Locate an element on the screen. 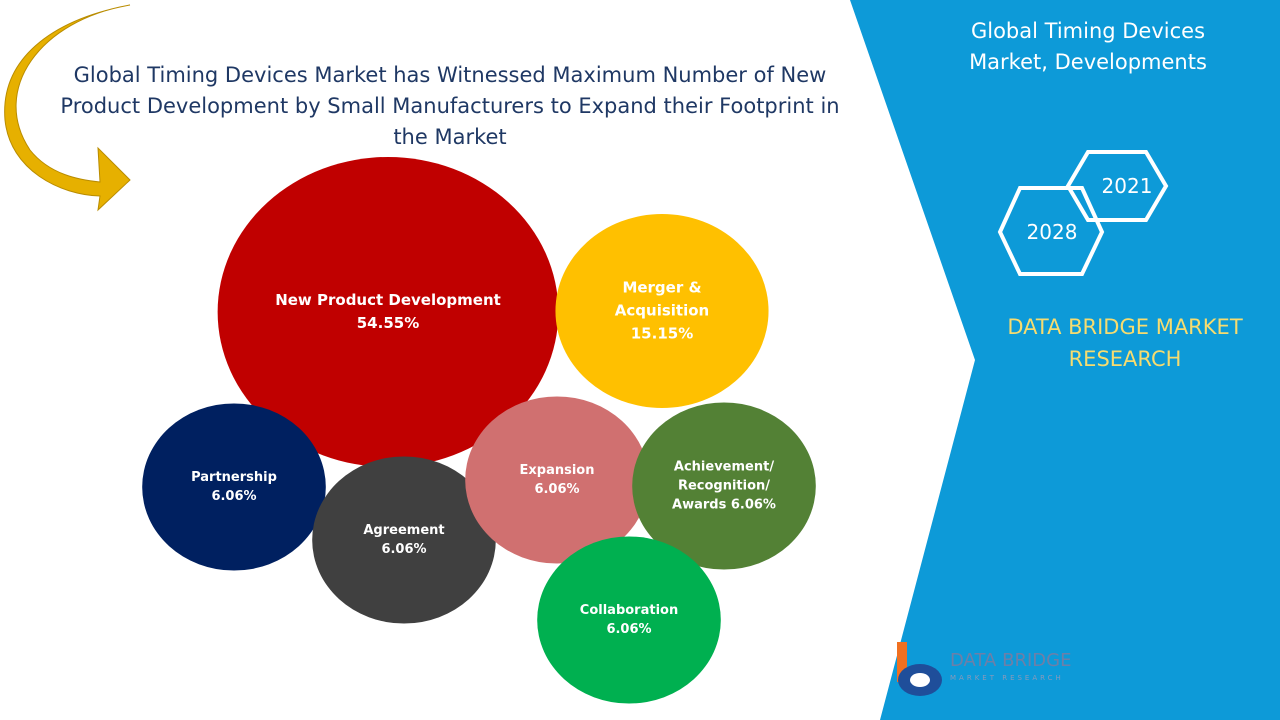 The image size is (1280, 720). year: 2028 is located at coordinates (1052, 232).